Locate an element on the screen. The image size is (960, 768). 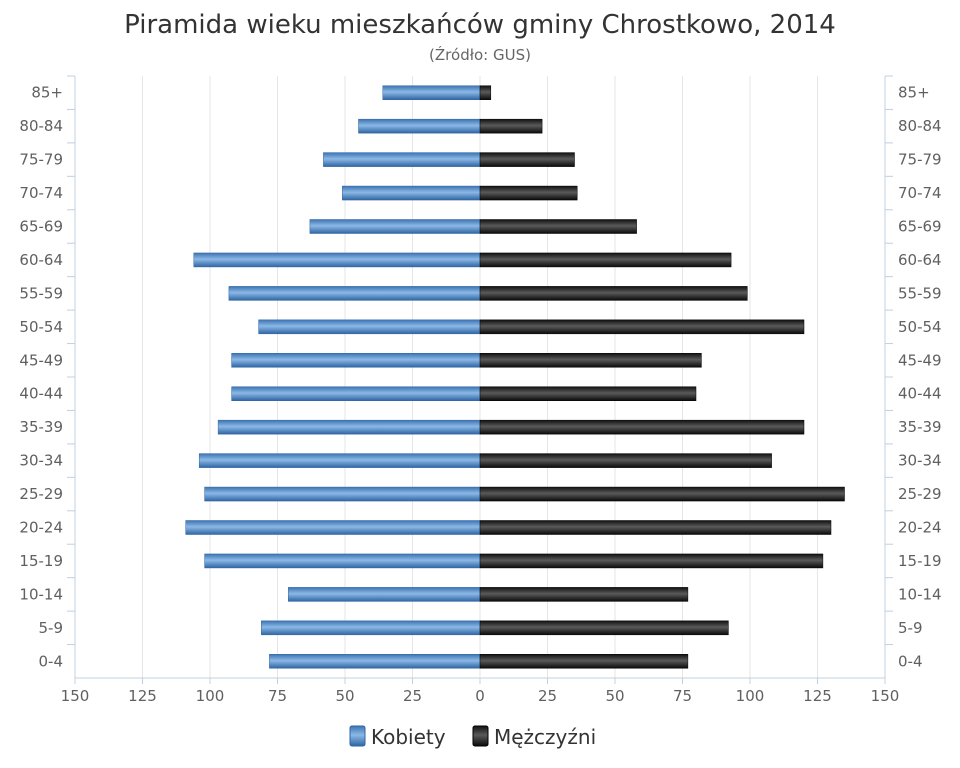
category-label-right: 0-4 is located at coordinates (910, 661).